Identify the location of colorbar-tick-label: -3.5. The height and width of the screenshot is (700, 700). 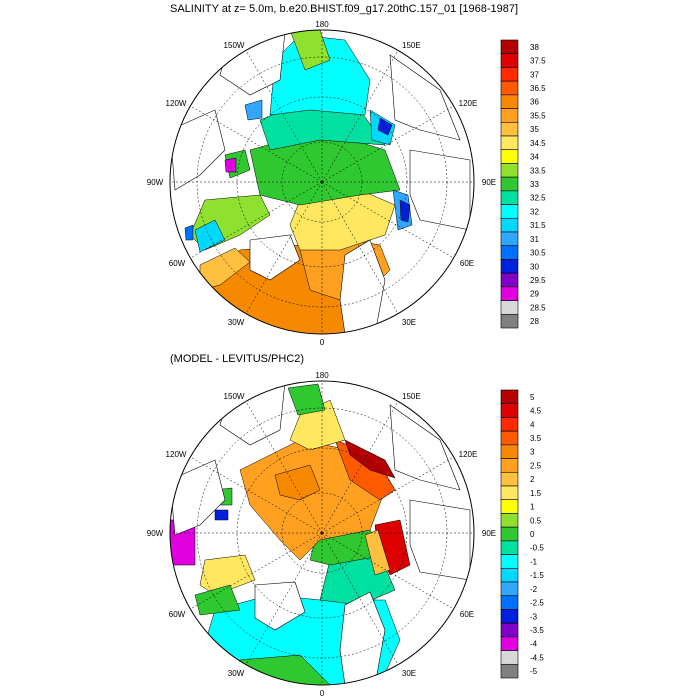
(537, 630).